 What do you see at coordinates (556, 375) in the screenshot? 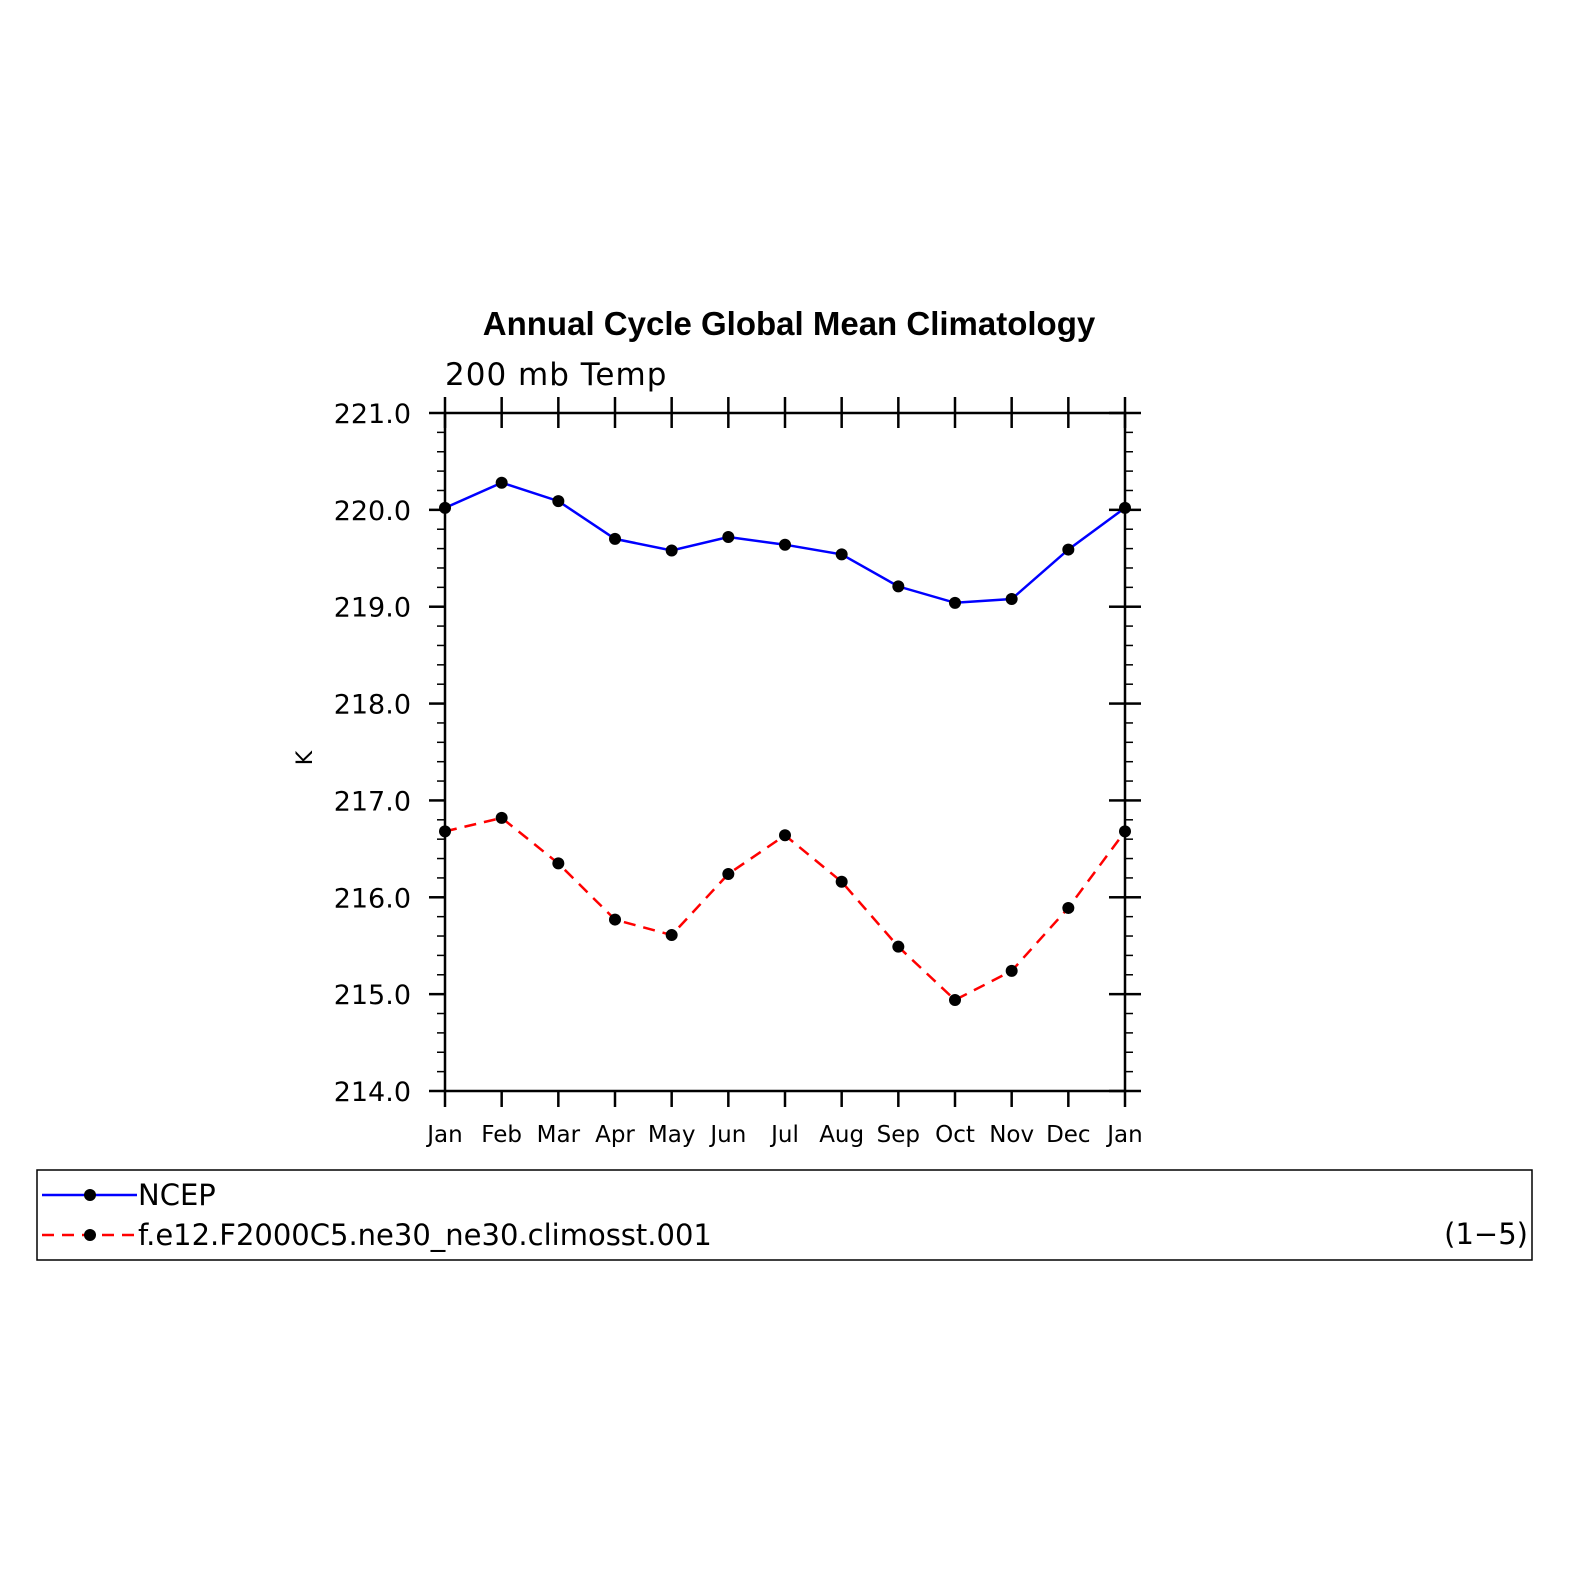
I see `chart-subtitle: 200 mb Temp` at bounding box center [556, 375].